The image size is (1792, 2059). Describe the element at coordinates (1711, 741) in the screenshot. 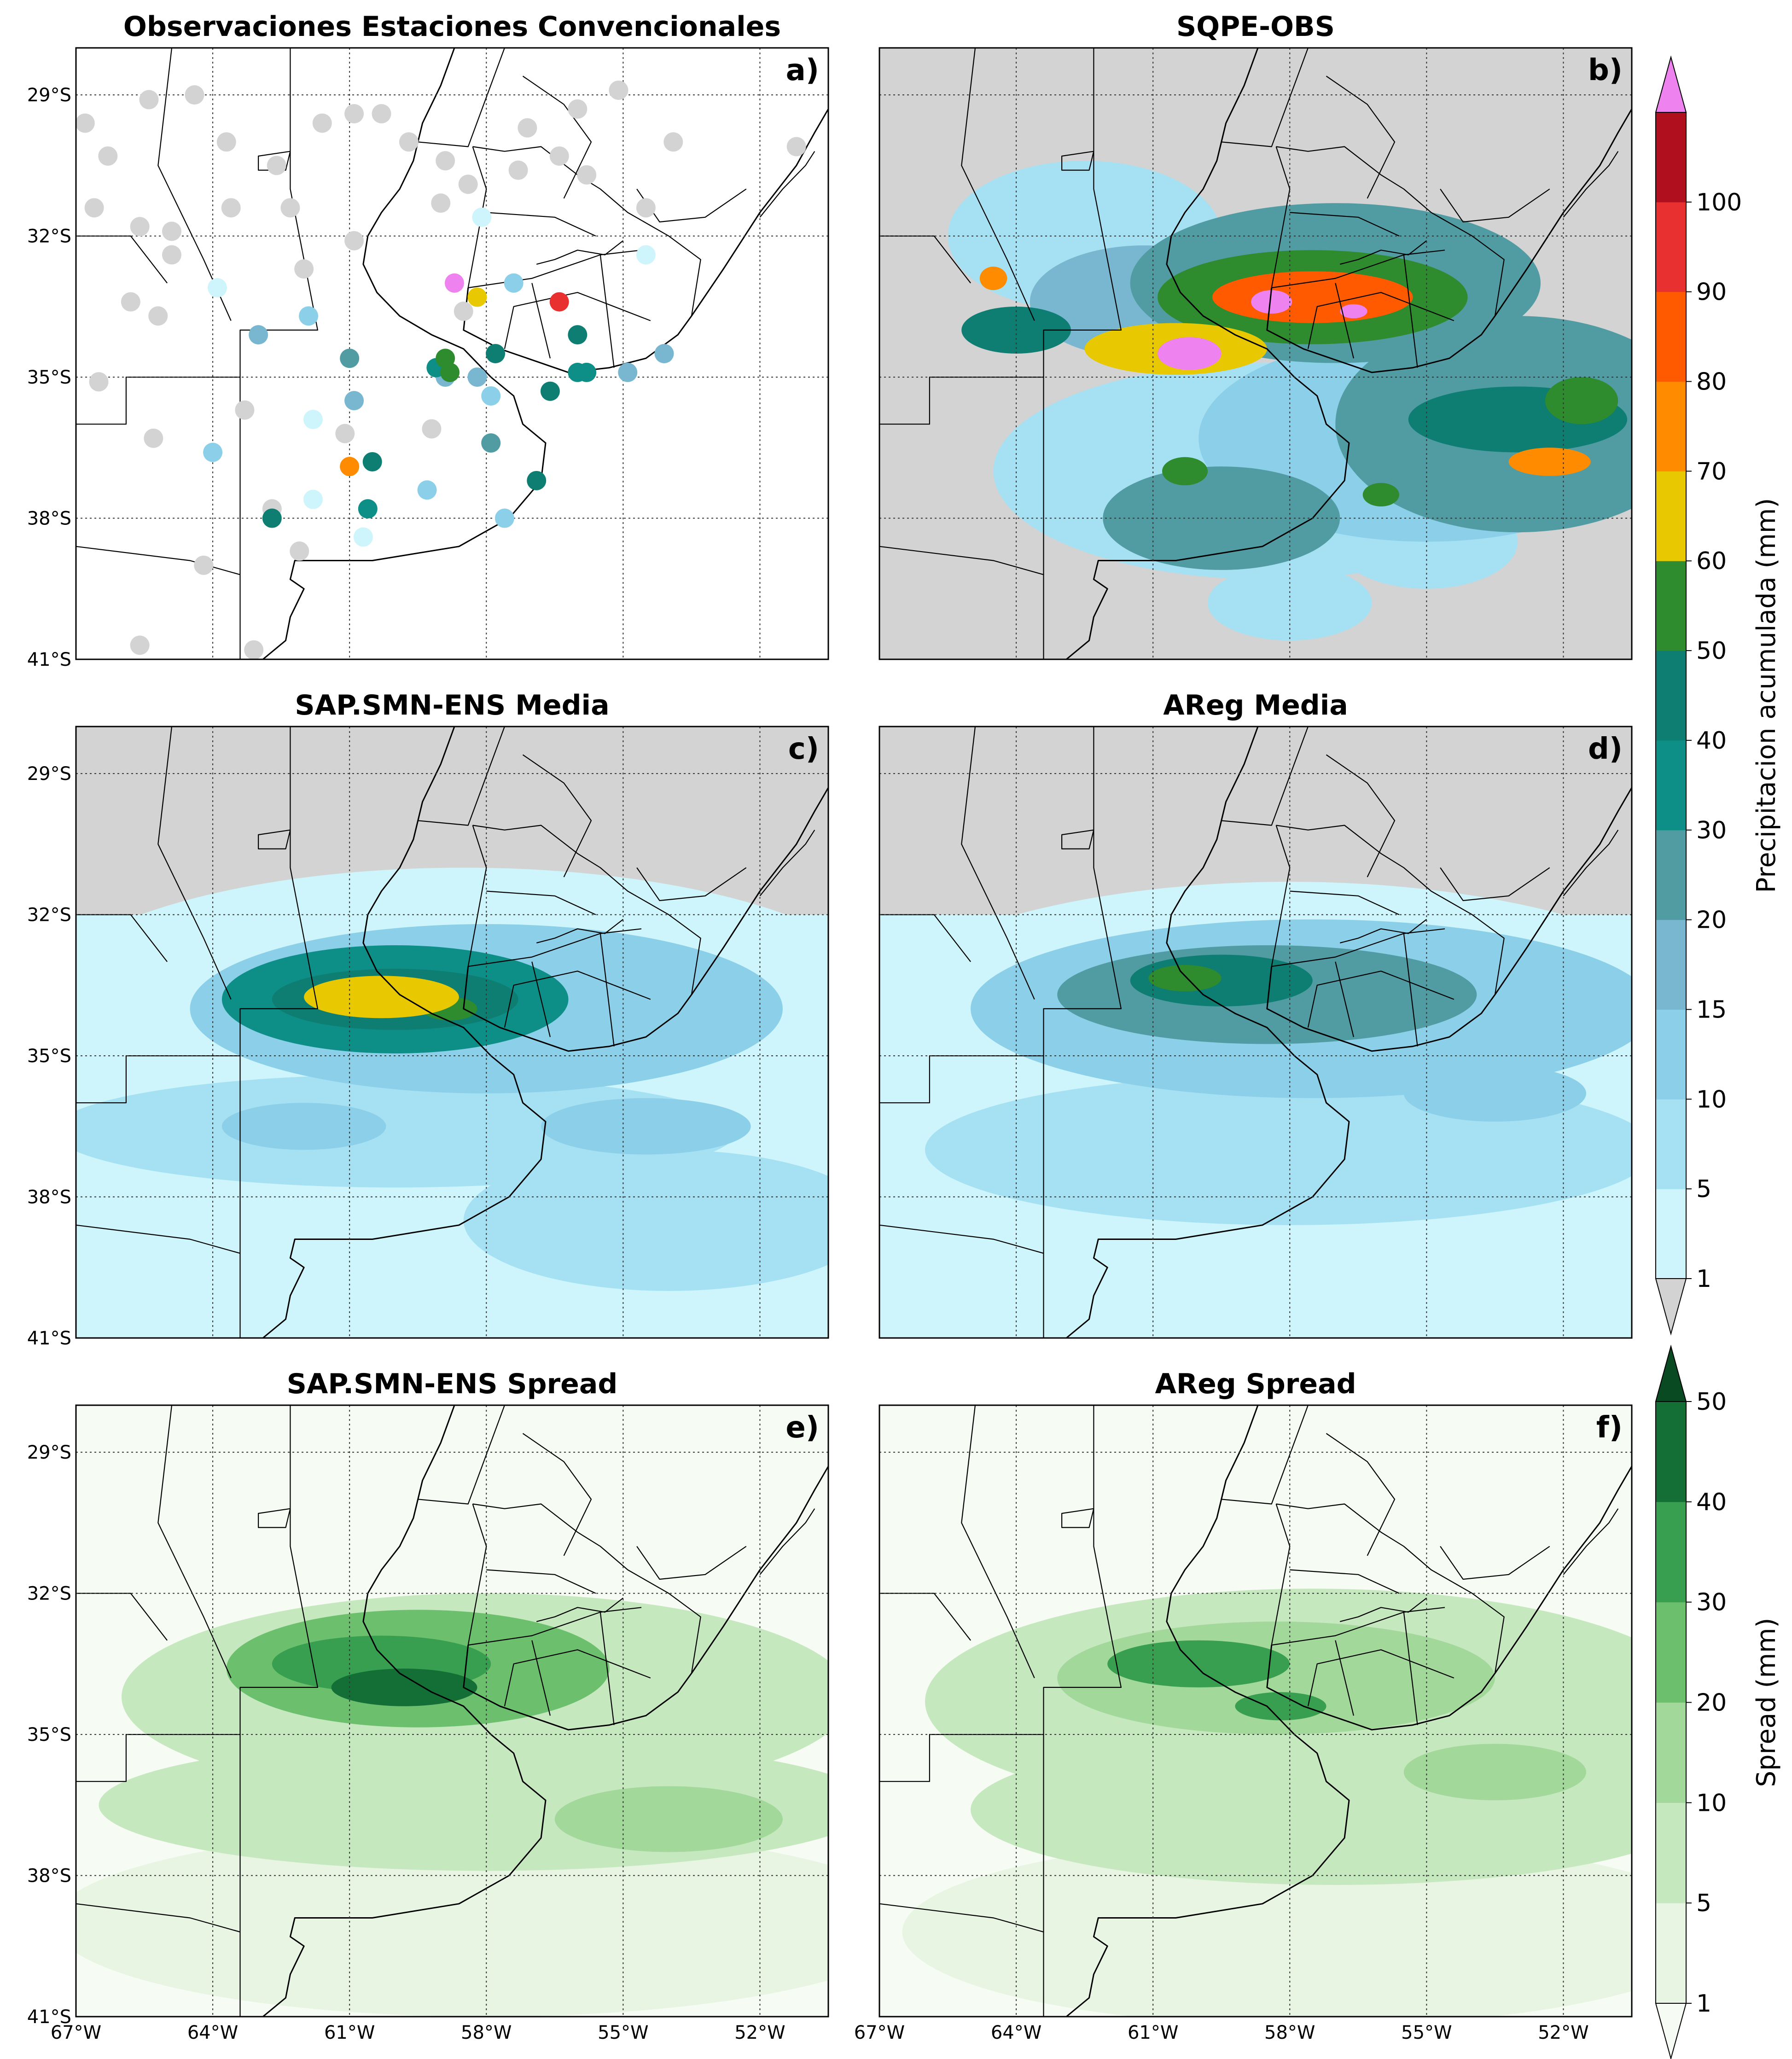

I see `colorbar-tick-label: 40` at that location.